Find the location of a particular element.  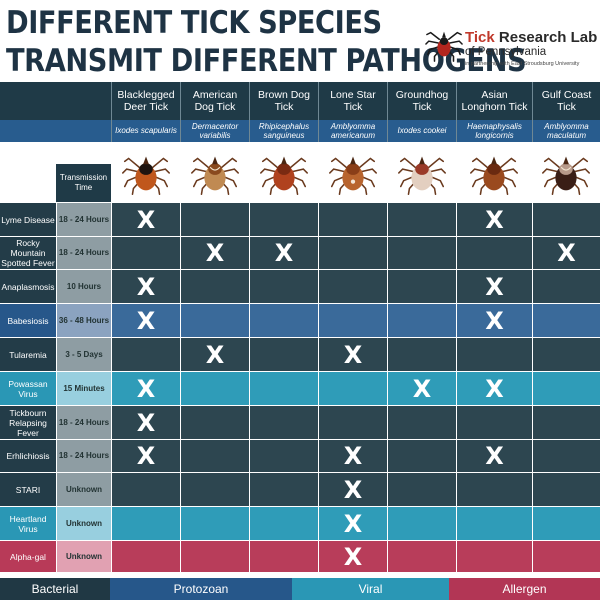

american-dog-tick-icon is located at coordinates (214, 172).